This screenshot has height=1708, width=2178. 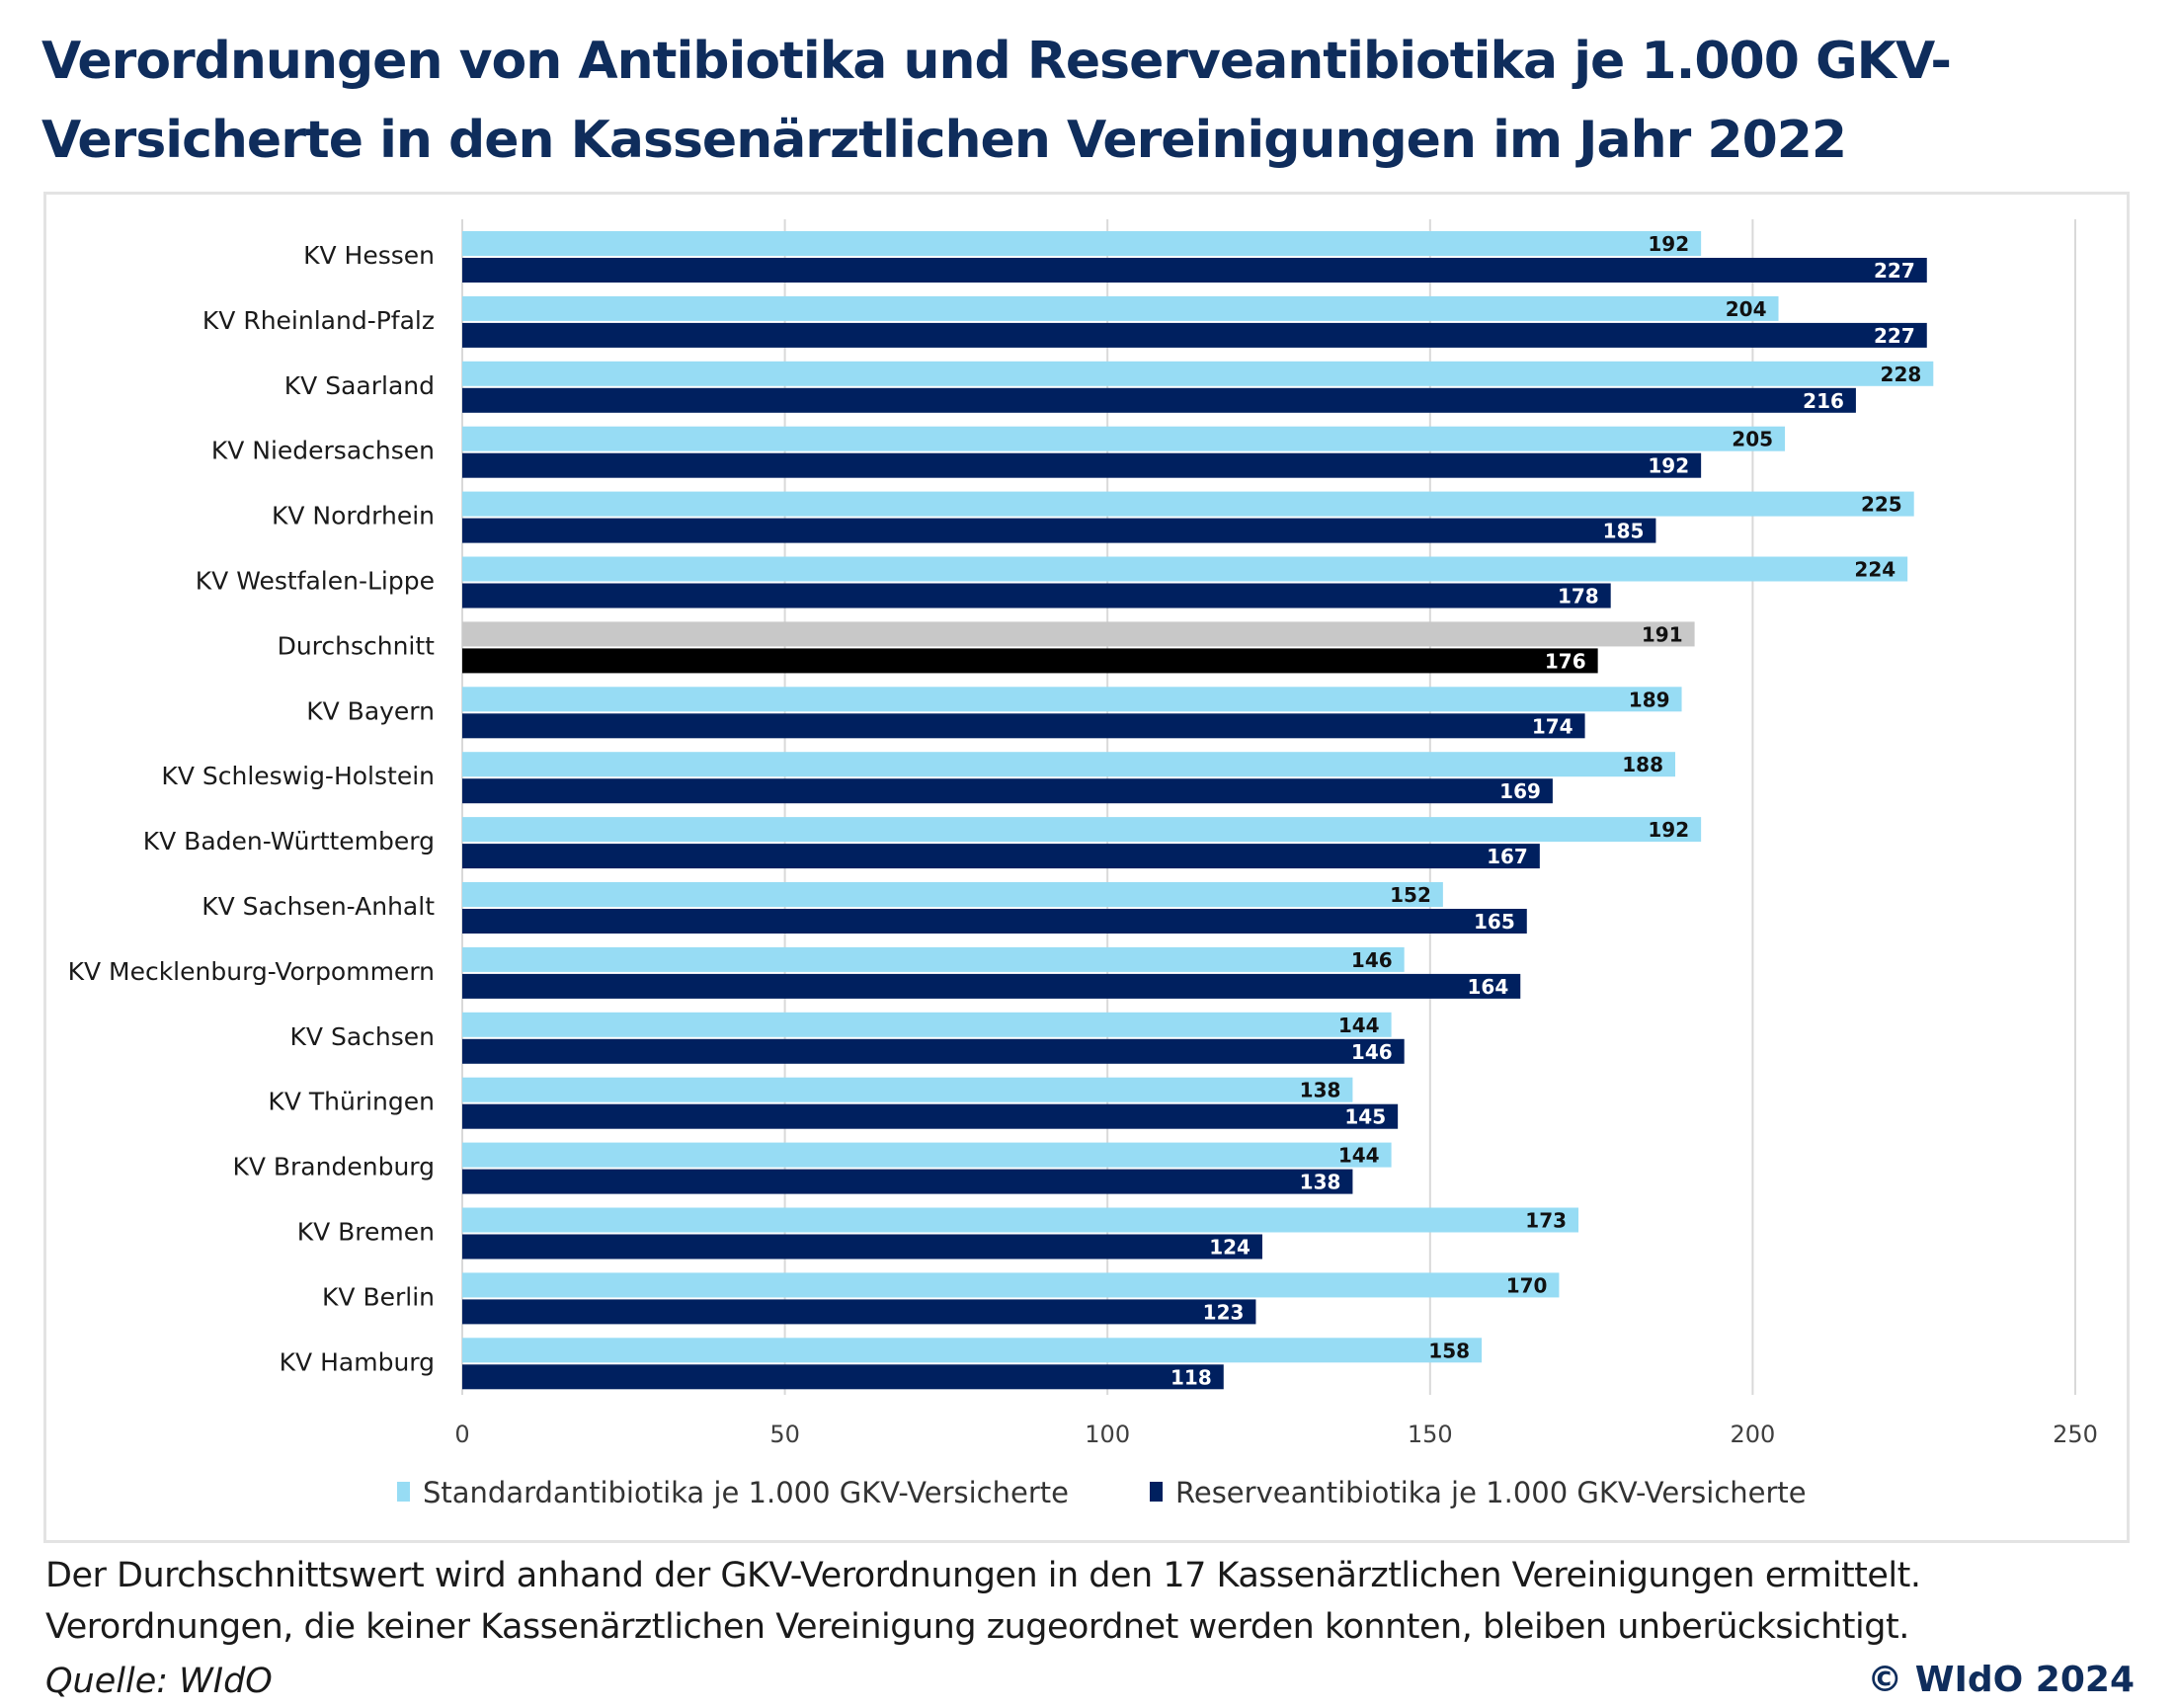 What do you see at coordinates (359, 385) in the screenshot?
I see `category-label: KV Saarland` at bounding box center [359, 385].